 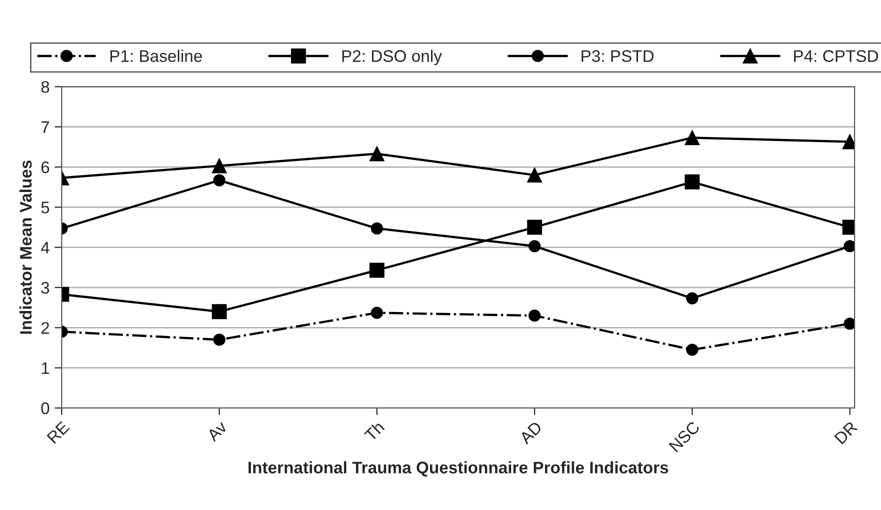 I want to click on x-tick-label: RE, so click(x=58, y=432).